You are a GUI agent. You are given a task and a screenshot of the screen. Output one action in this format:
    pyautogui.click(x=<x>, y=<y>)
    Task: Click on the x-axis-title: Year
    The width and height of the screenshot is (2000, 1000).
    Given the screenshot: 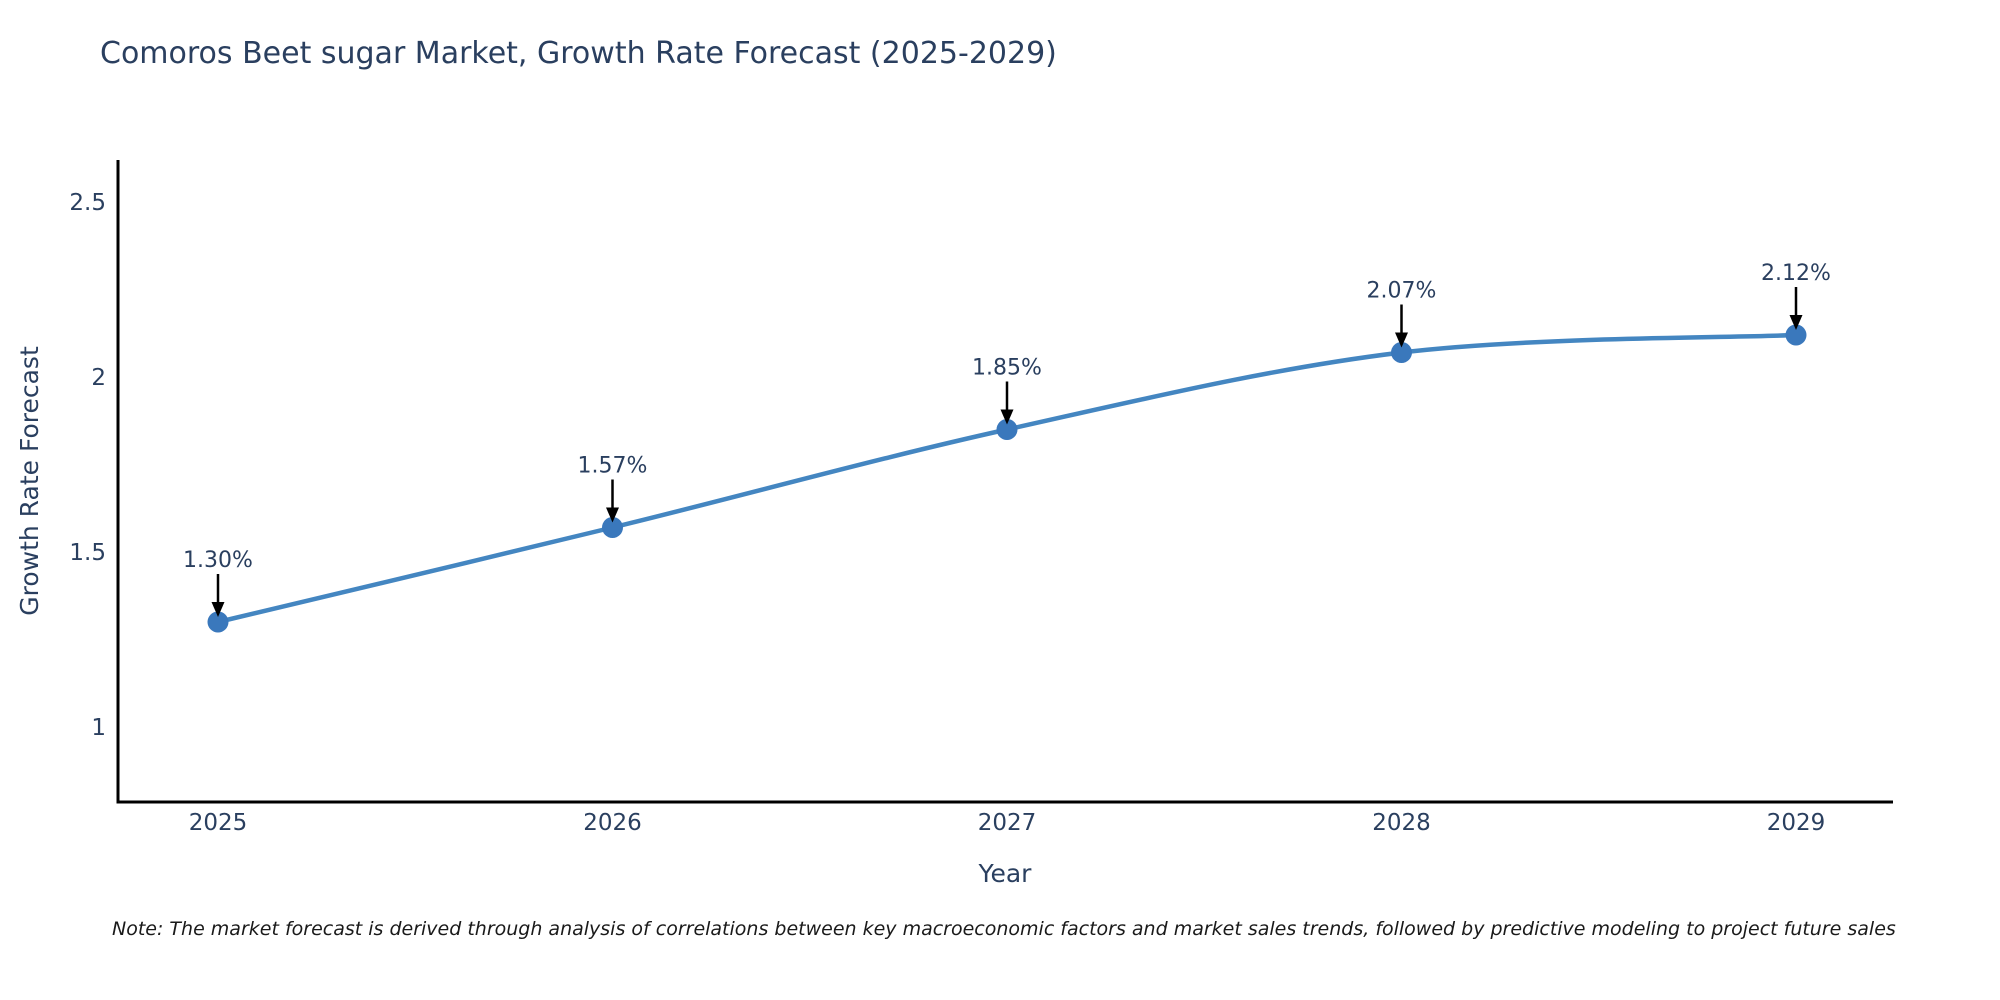 What is the action you would take?
    pyautogui.click(x=1005, y=873)
    